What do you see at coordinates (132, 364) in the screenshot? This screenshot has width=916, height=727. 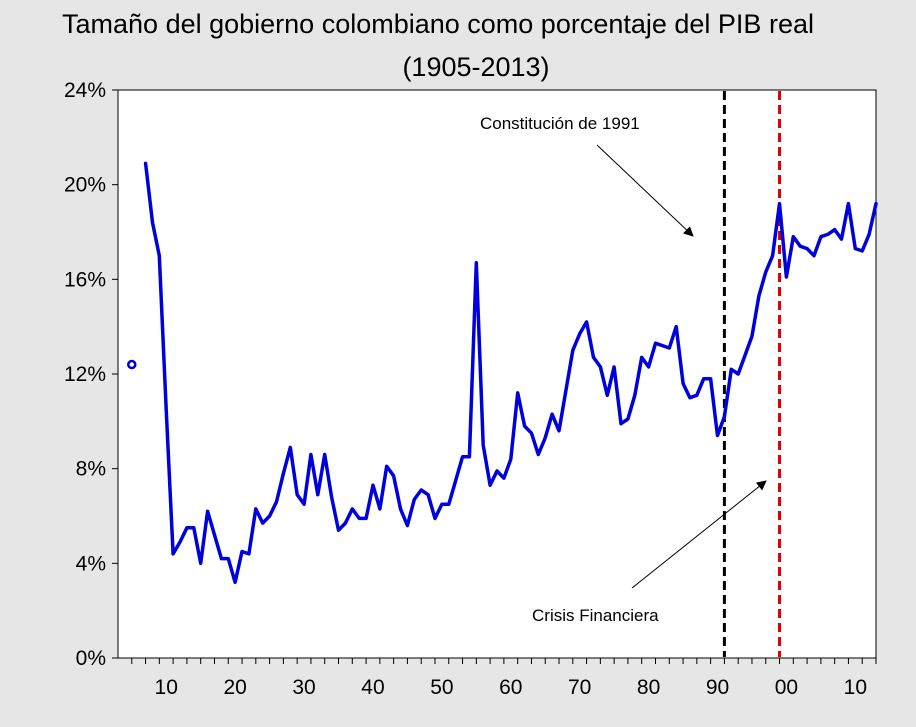 I see `isolated-data-point` at bounding box center [132, 364].